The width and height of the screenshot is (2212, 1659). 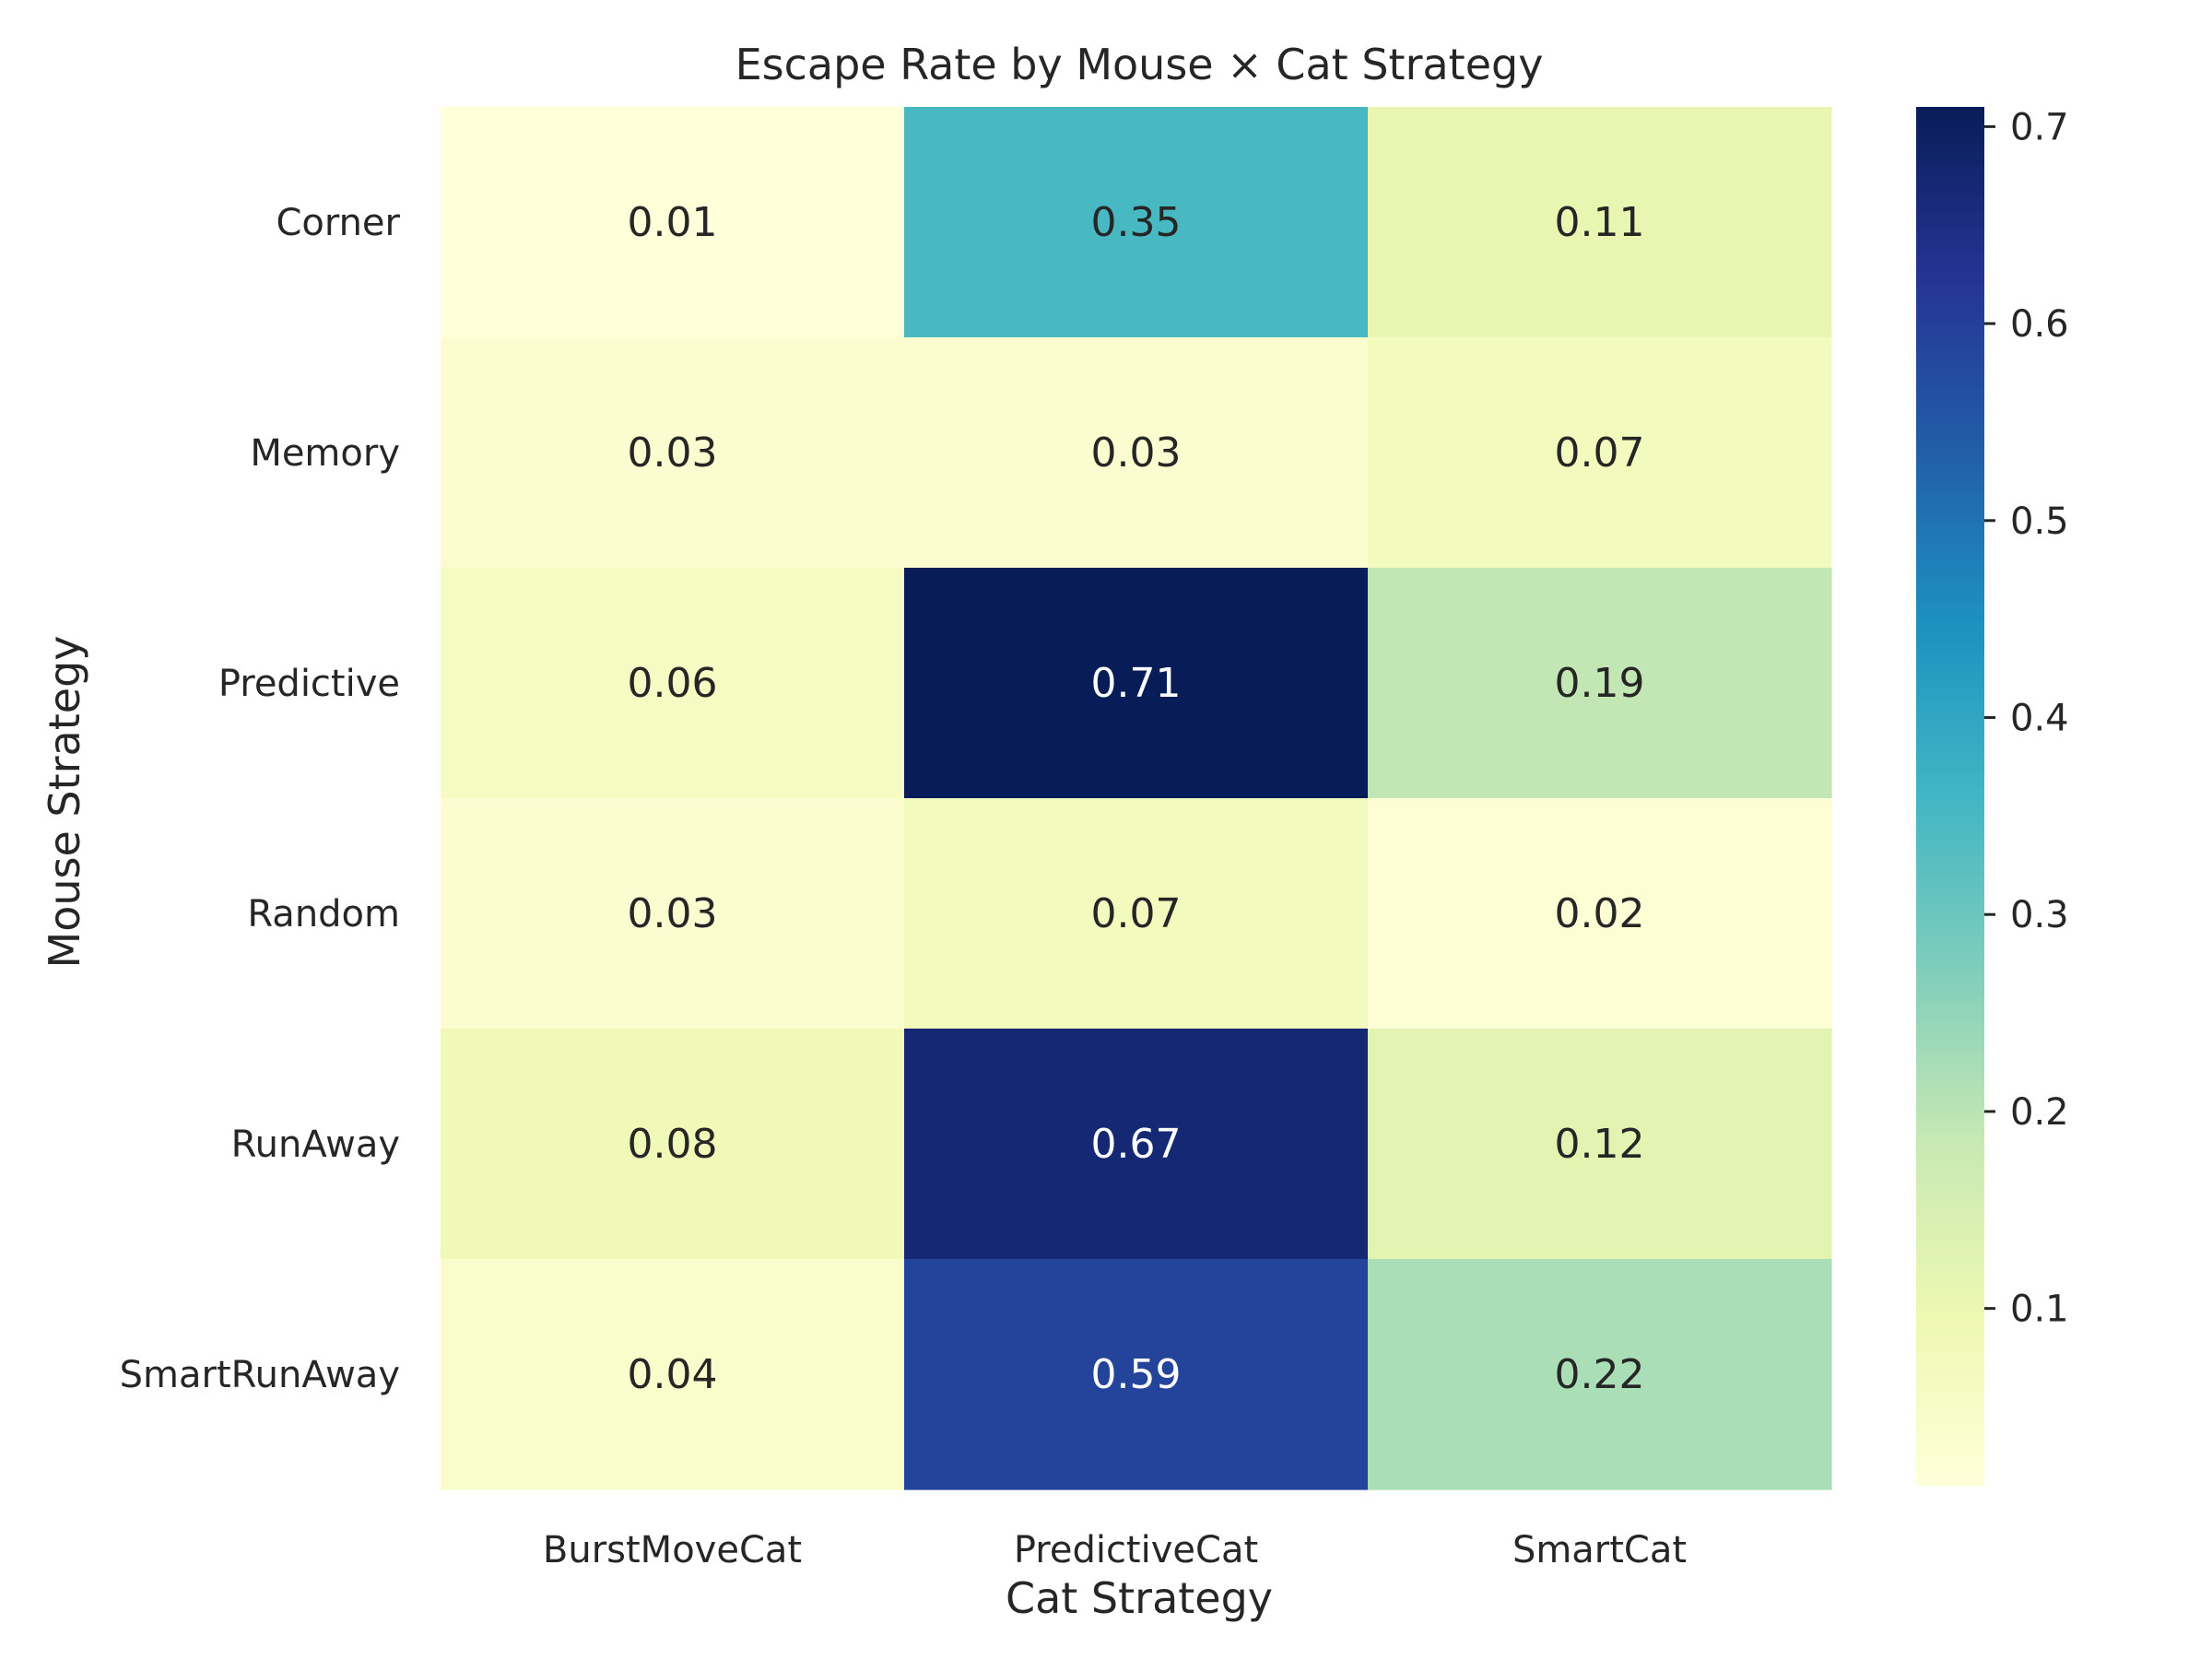 I want to click on x-tick-label: SmartCat, so click(x=1599, y=1550).